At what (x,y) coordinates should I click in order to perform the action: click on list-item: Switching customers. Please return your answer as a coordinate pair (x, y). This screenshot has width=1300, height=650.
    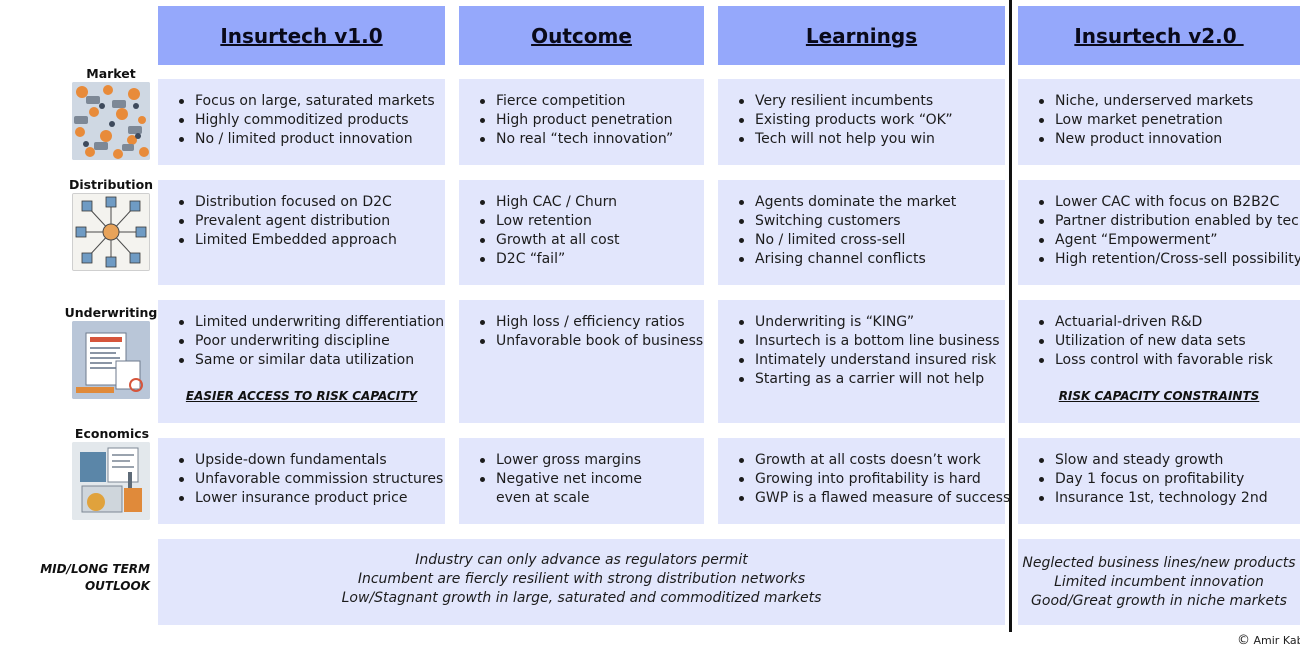
    Looking at the image, I should click on (869, 221).